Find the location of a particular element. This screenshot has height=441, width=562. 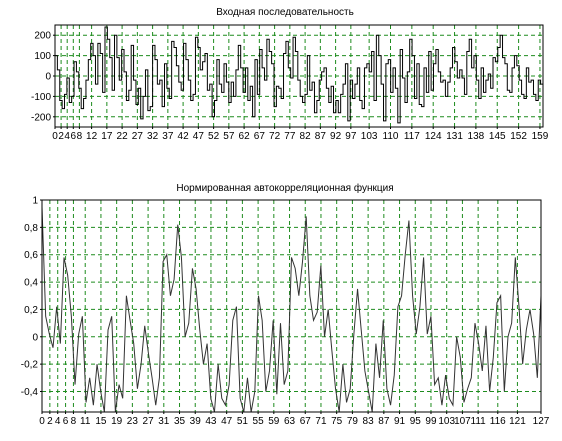

x-tick-label: 59 is located at coordinates (274, 421).